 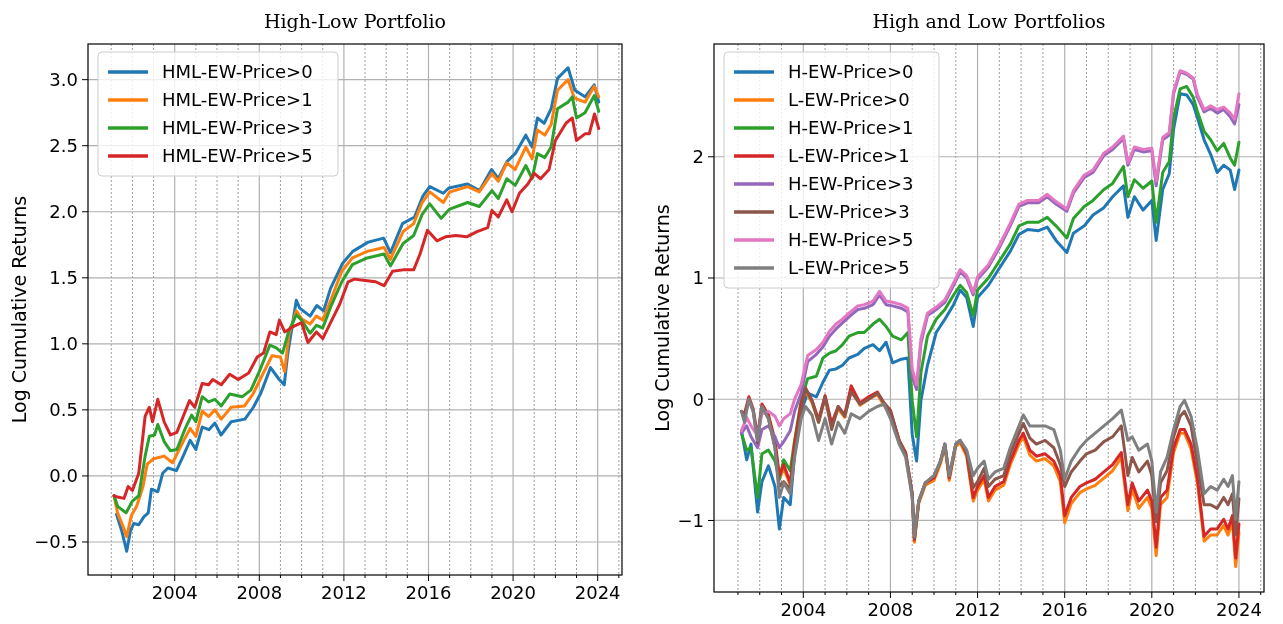 I want to click on legend-label: HML-EW-Price>5, so click(x=237, y=156).